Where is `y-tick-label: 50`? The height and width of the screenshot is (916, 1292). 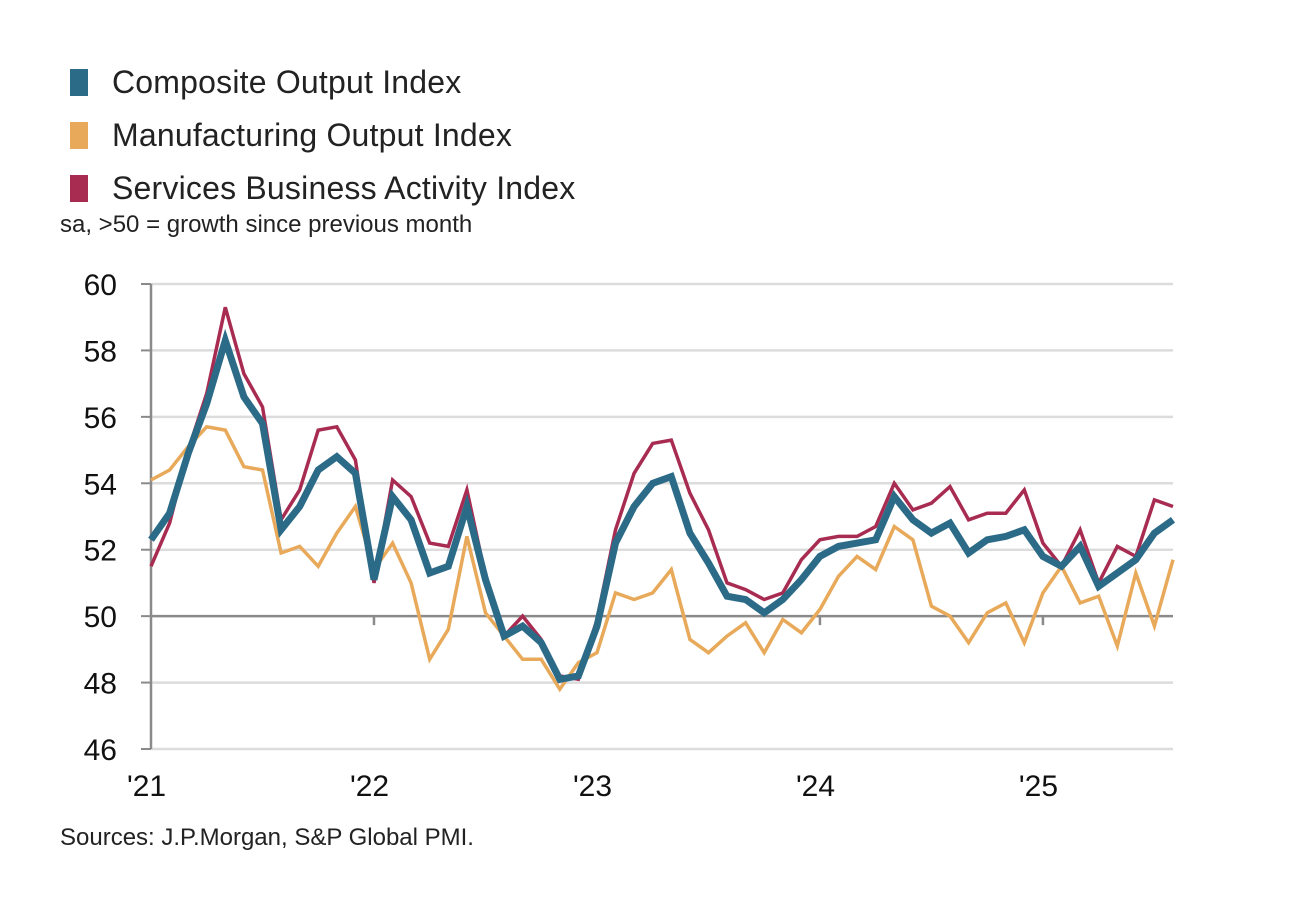 y-tick-label: 50 is located at coordinates (100, 617).